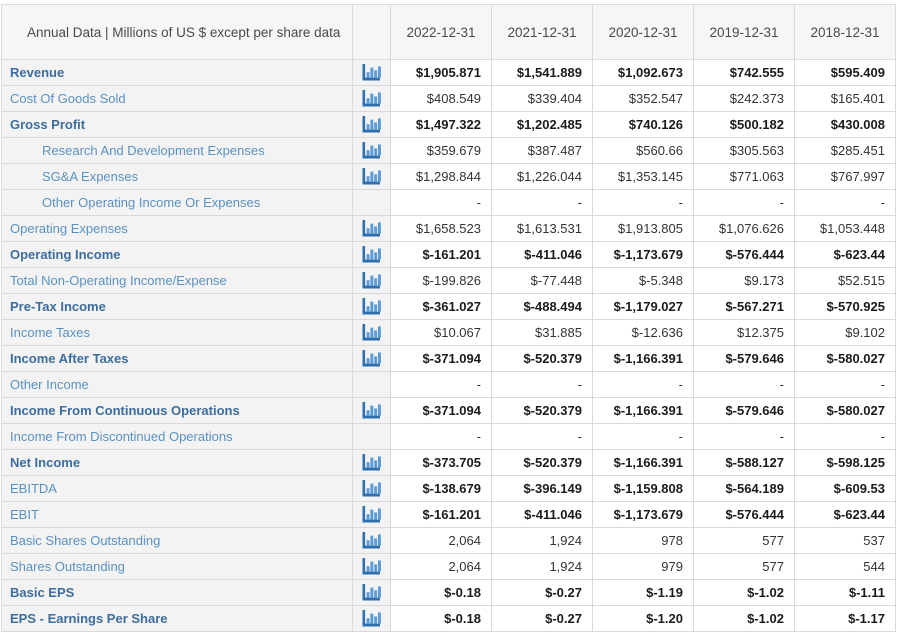  Describe the element at coordinates (744, 566) in the screenshot. I see `value-cell: 577` at that location.